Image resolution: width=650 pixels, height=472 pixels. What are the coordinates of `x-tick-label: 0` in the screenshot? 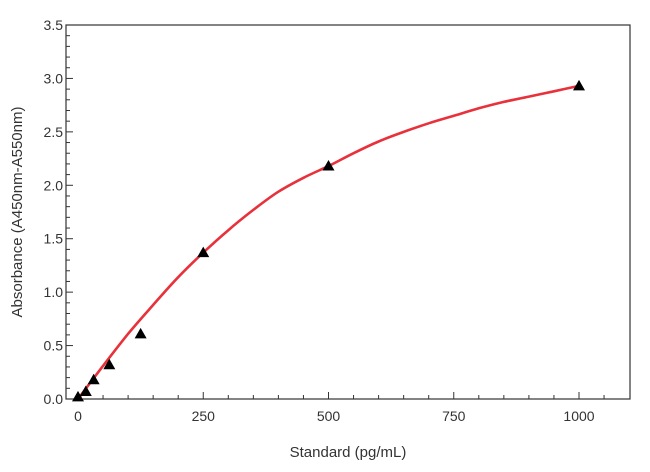 It's located at (78, 416).